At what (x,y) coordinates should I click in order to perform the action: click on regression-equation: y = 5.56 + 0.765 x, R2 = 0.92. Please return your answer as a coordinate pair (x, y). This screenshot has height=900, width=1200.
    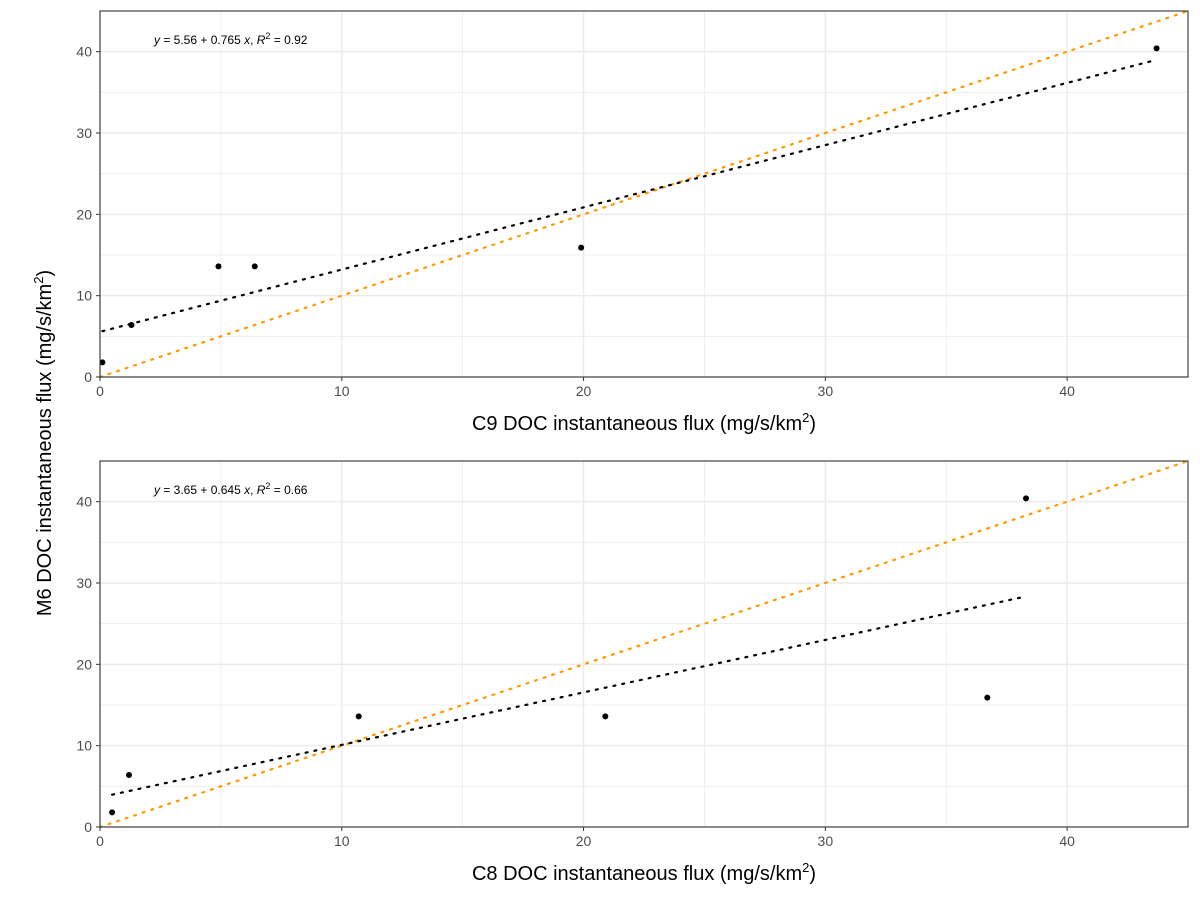
    Looking at the image, I should click on (230, 39).